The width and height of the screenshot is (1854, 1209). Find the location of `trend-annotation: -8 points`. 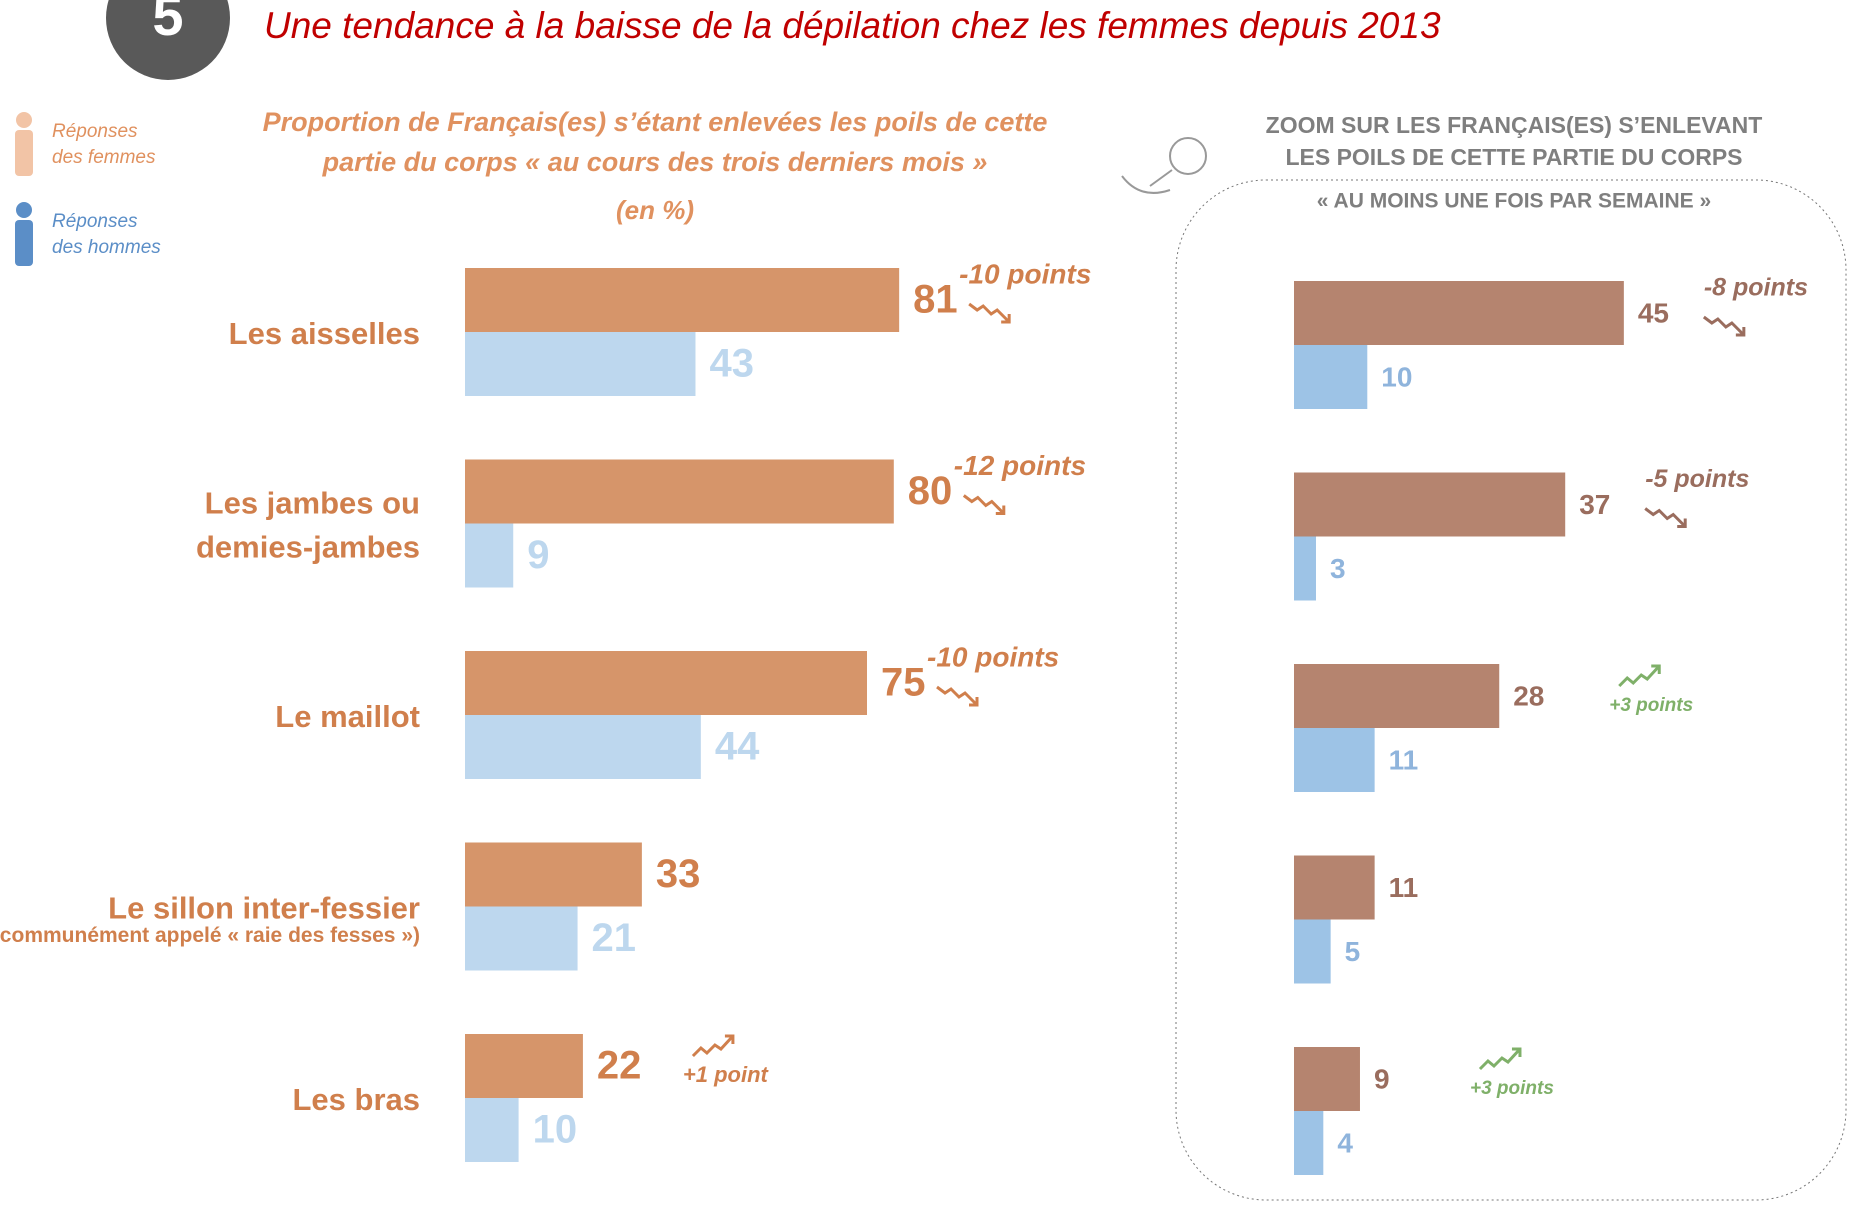

trend-annotation: -8 points is located at coordinates (1756, 288).